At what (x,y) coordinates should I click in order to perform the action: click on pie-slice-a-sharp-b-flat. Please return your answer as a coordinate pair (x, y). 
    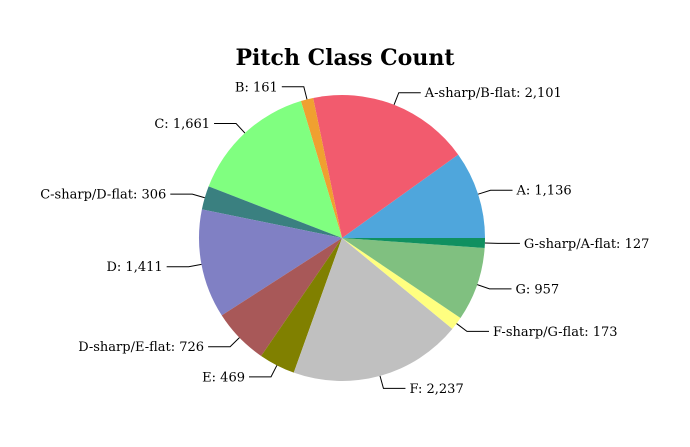
    Looking at the image, I should click on (386, 166).